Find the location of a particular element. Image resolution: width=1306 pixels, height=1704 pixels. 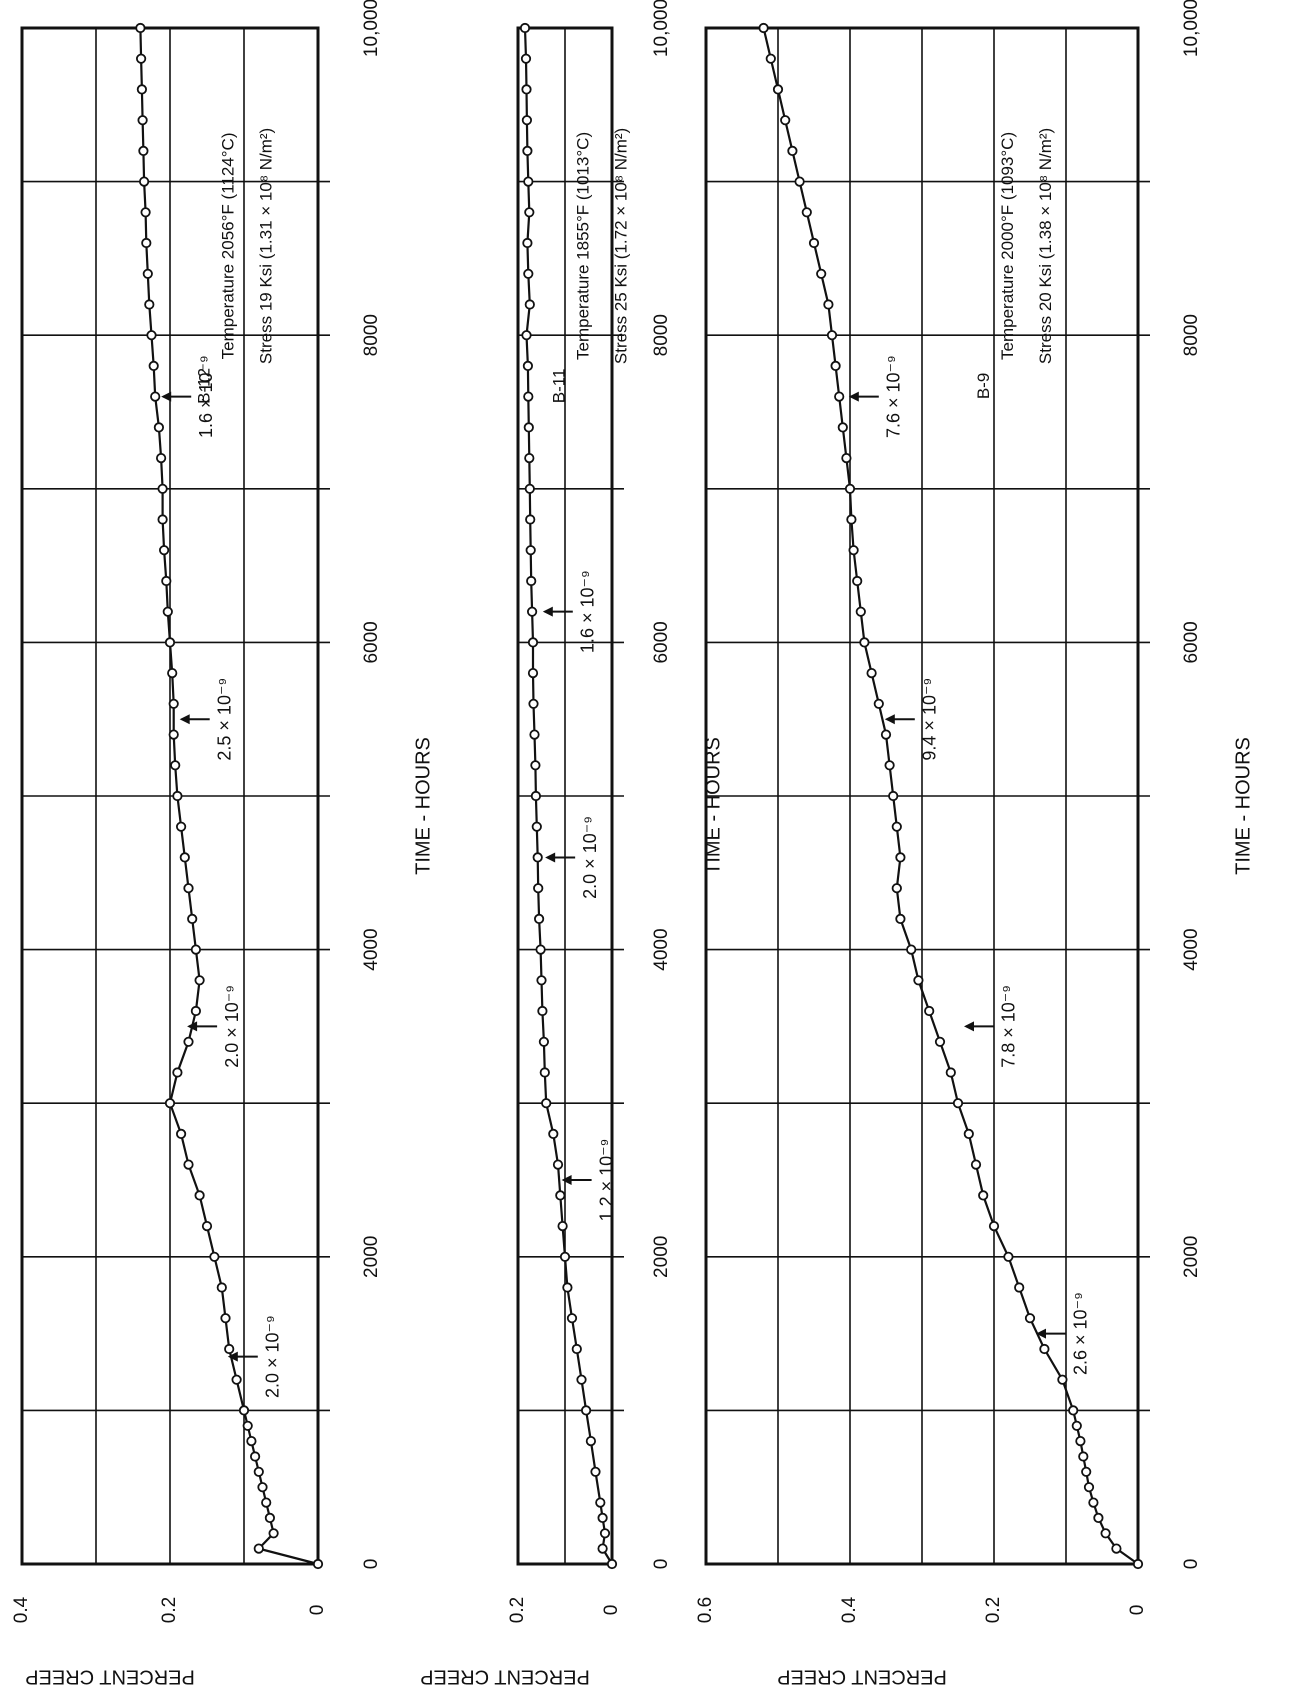

rate-annotation: 9.4 × 10⁻⁹ is located at coordinates (930, 719).